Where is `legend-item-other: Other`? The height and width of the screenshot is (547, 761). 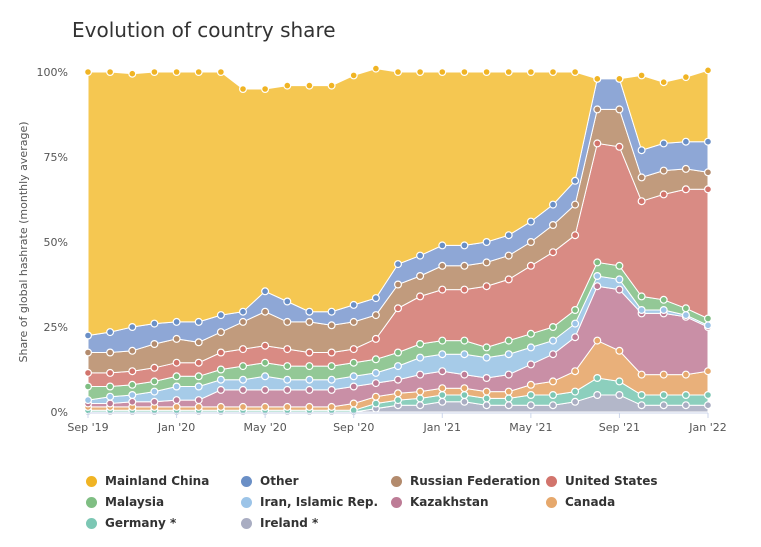
legend-item-other: Other is located at coordinates (270, 481).